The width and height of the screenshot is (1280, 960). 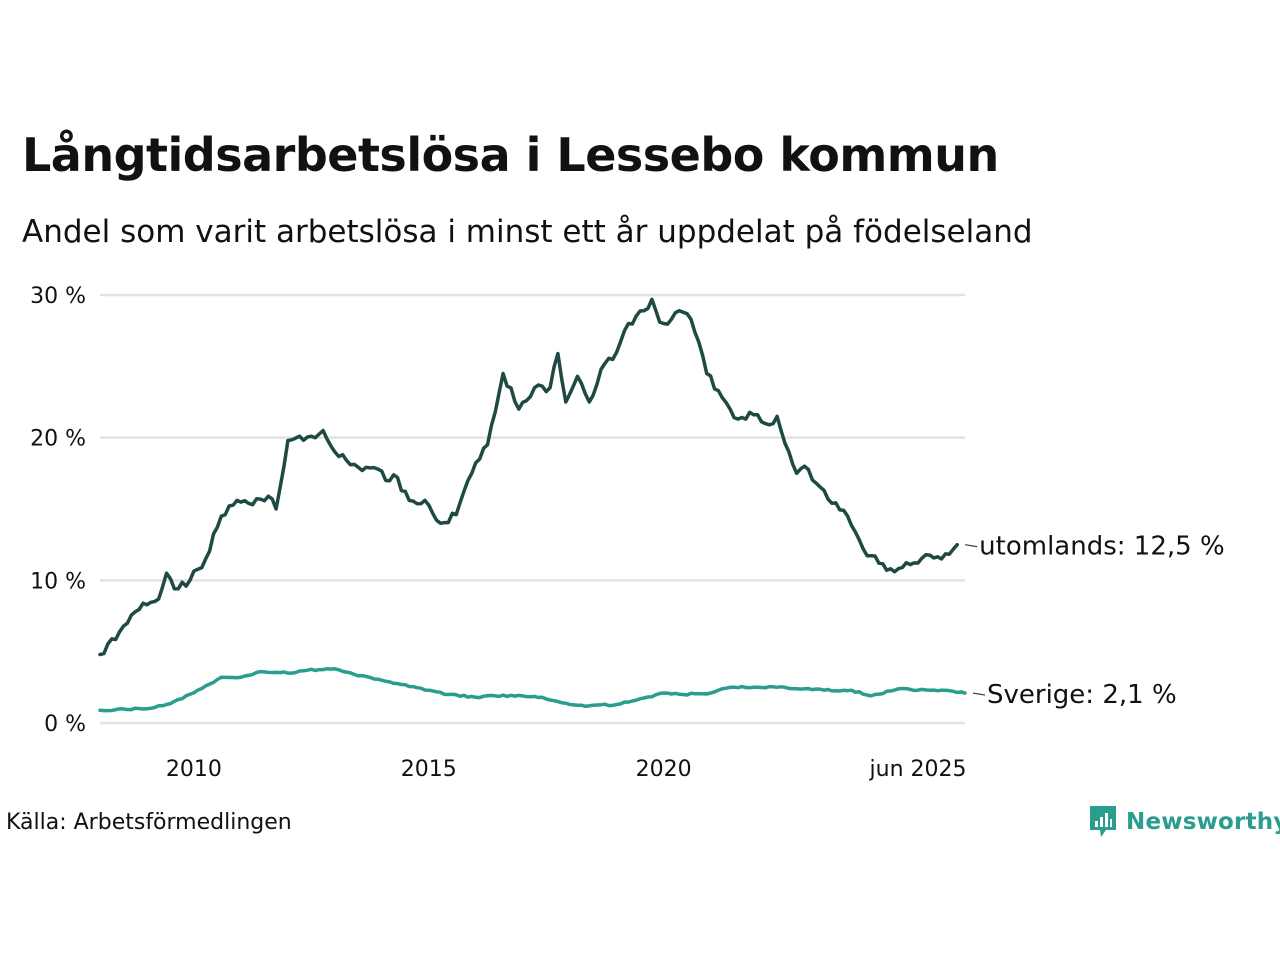 I want to click on series-line-sverige, so click(x=532, y=690).